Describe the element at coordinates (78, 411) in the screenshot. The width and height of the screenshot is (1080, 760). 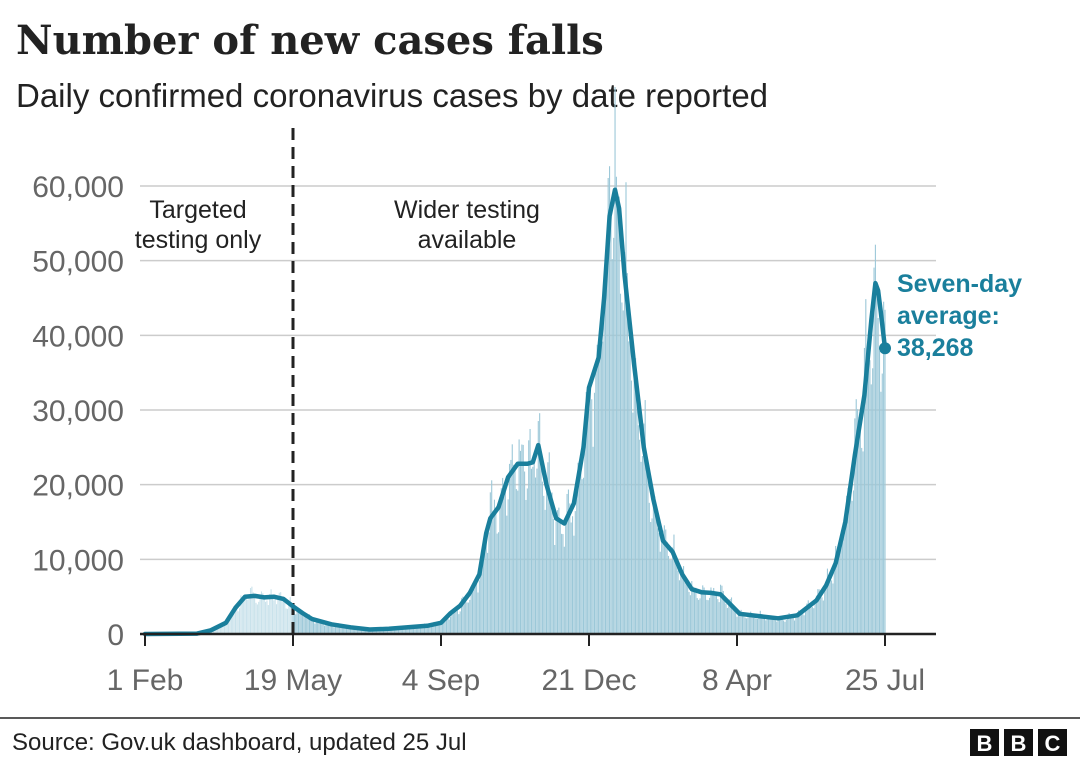
I see `y-tick-label: 30,000` at that location.